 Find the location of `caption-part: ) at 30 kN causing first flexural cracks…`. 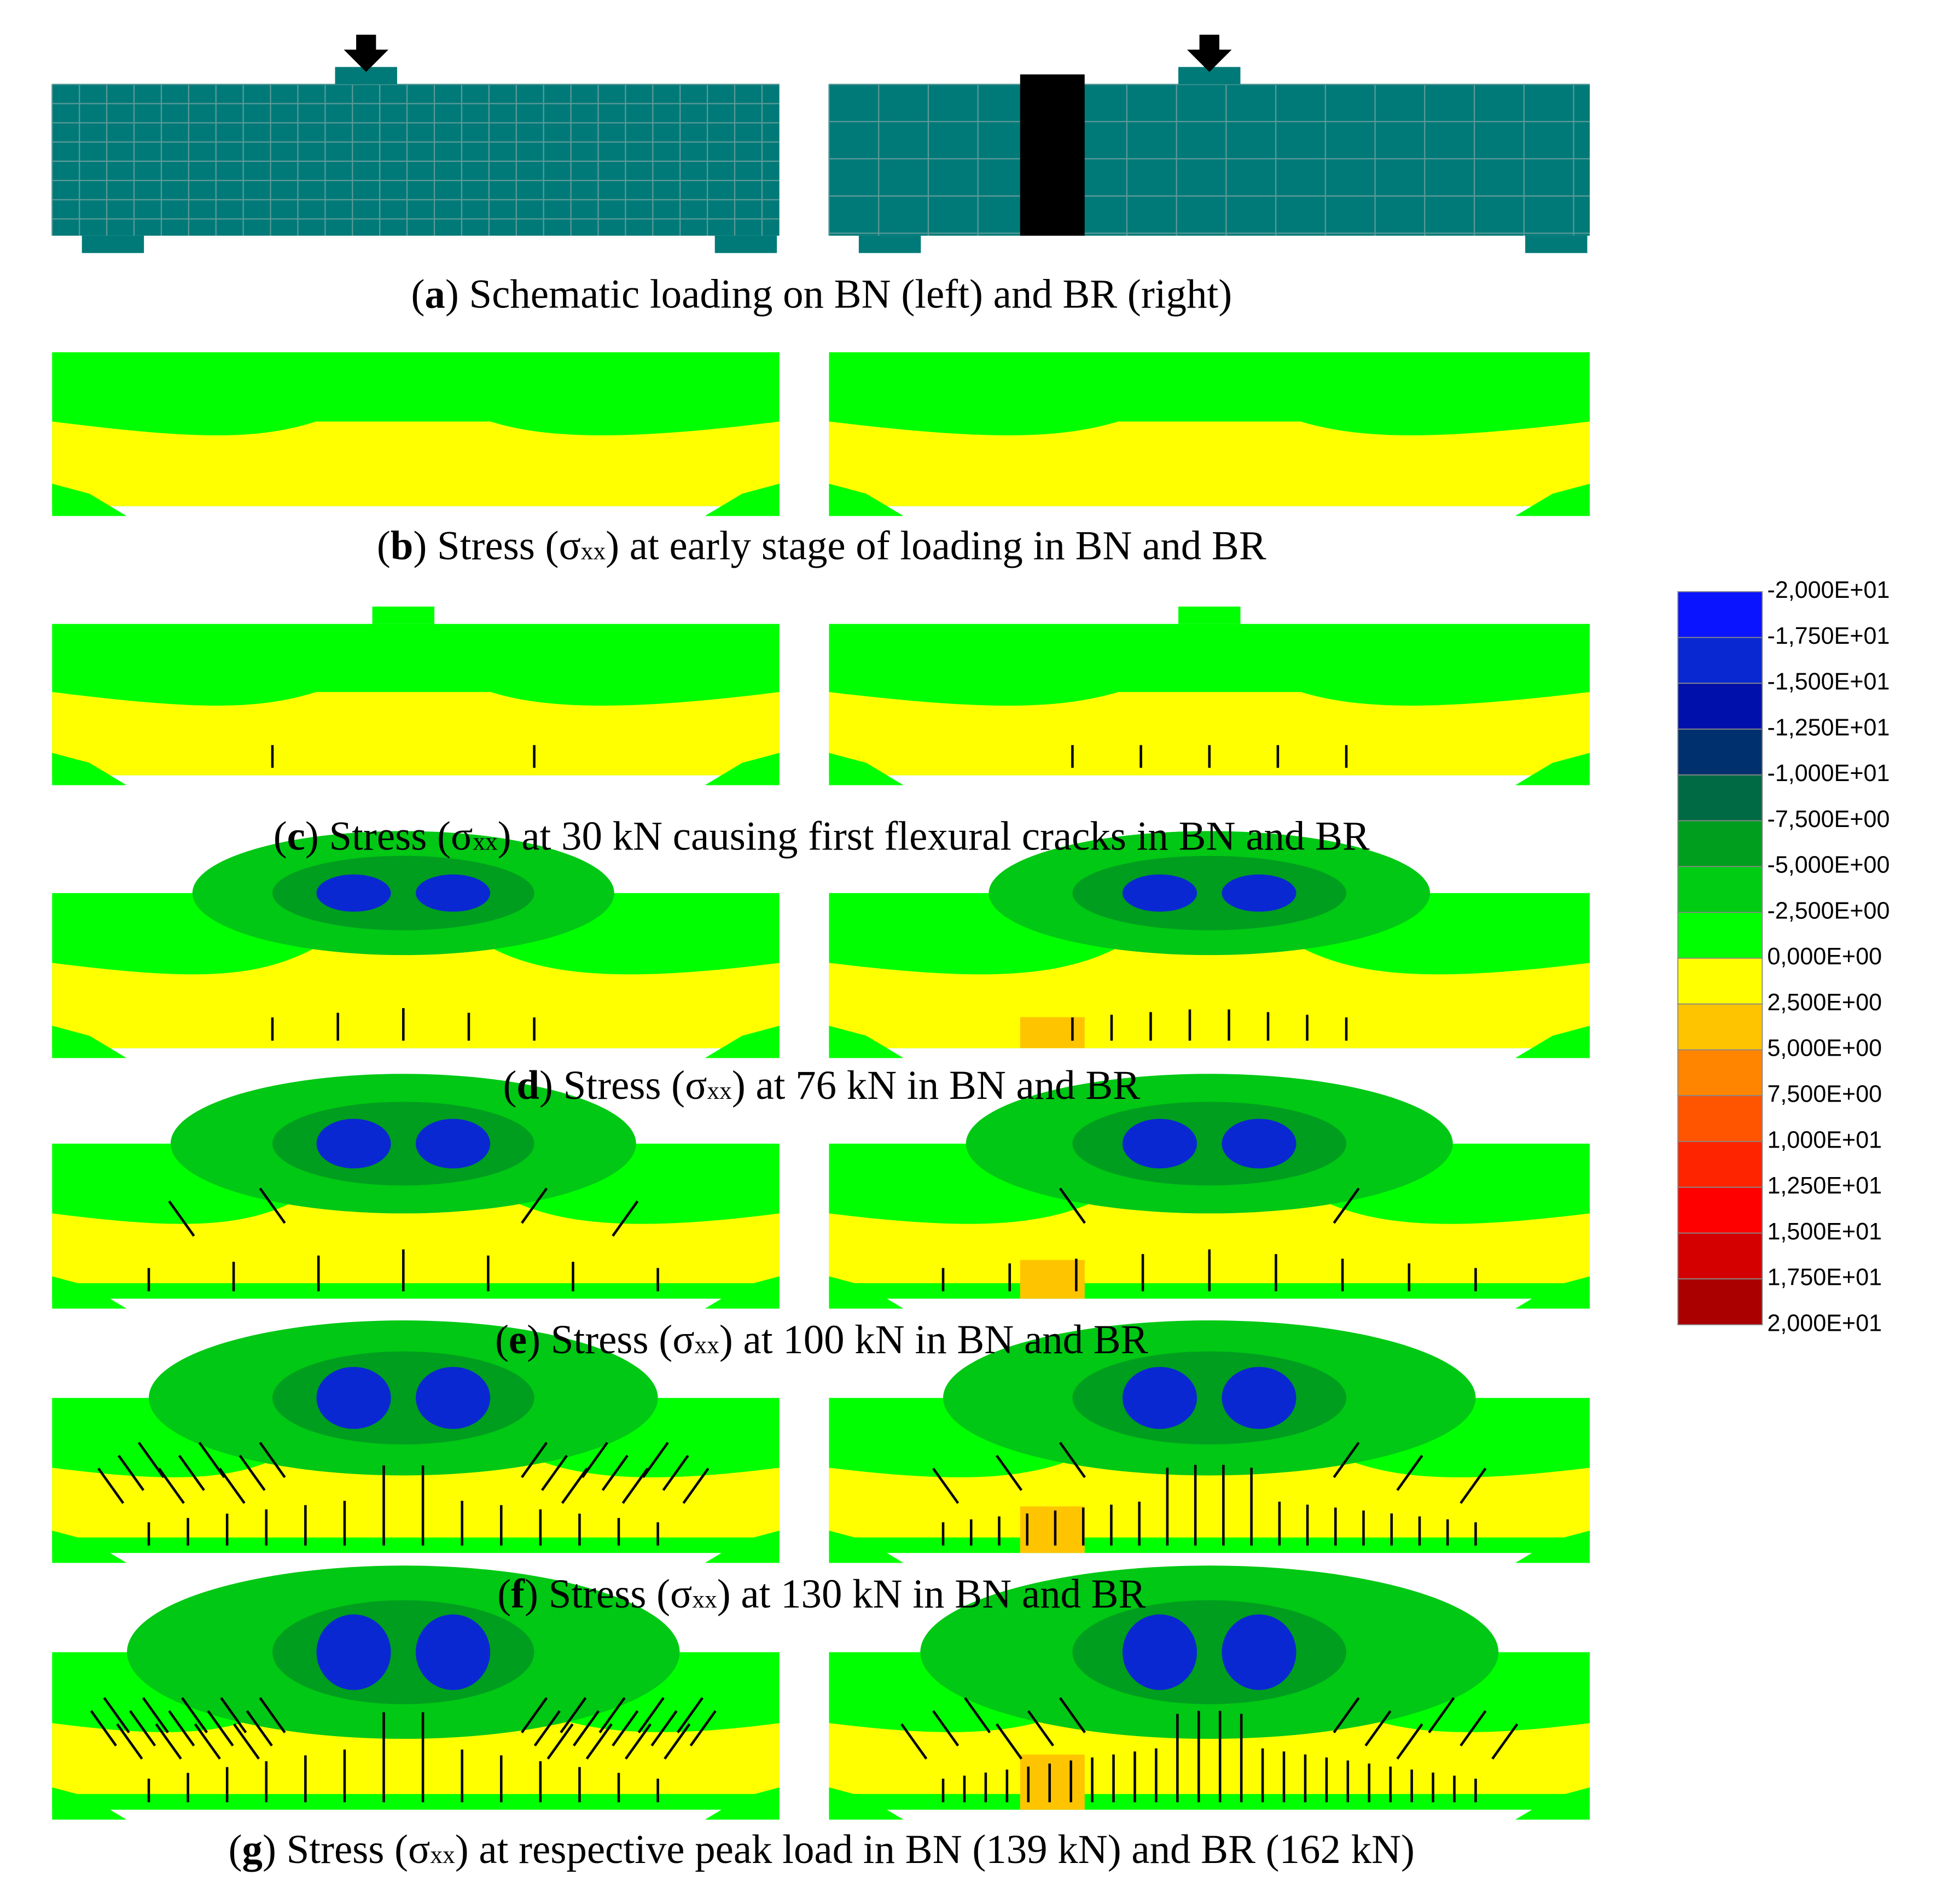

caption-part: ) at 30 kN causing first flexural cracks… is located at coordinates (934, 836).